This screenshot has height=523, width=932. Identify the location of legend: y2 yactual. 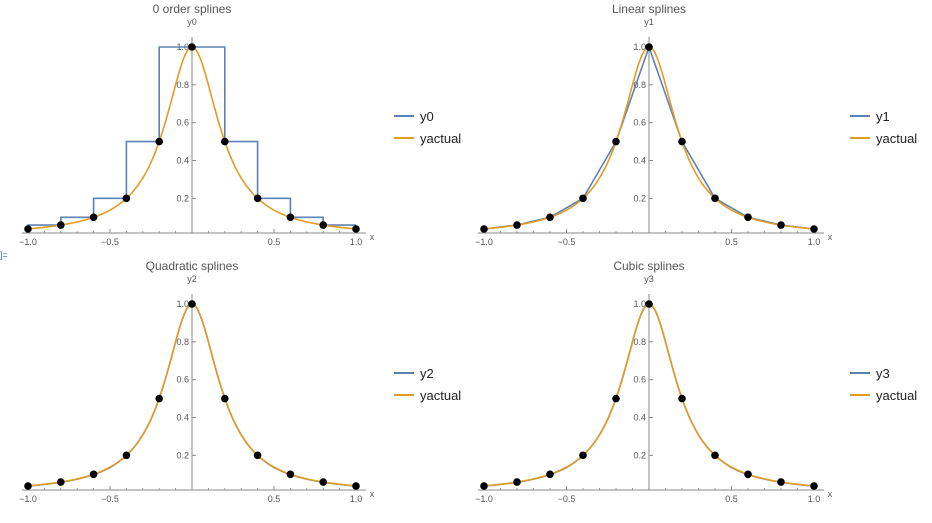
(427, 384).